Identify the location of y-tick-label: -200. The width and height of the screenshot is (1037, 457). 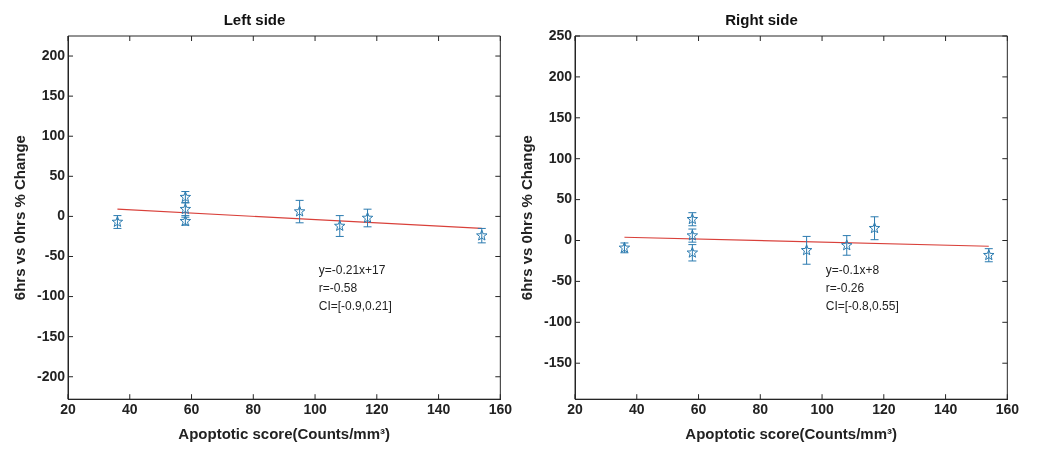
(51, 375).